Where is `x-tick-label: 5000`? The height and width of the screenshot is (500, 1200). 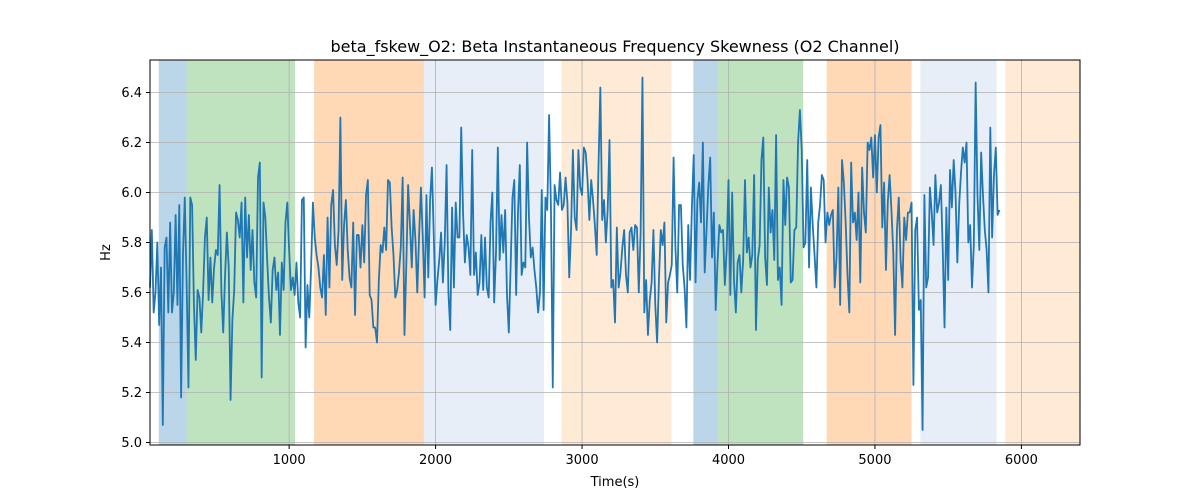 x-tick-label: 5000 is located at coordinates (874, 460).